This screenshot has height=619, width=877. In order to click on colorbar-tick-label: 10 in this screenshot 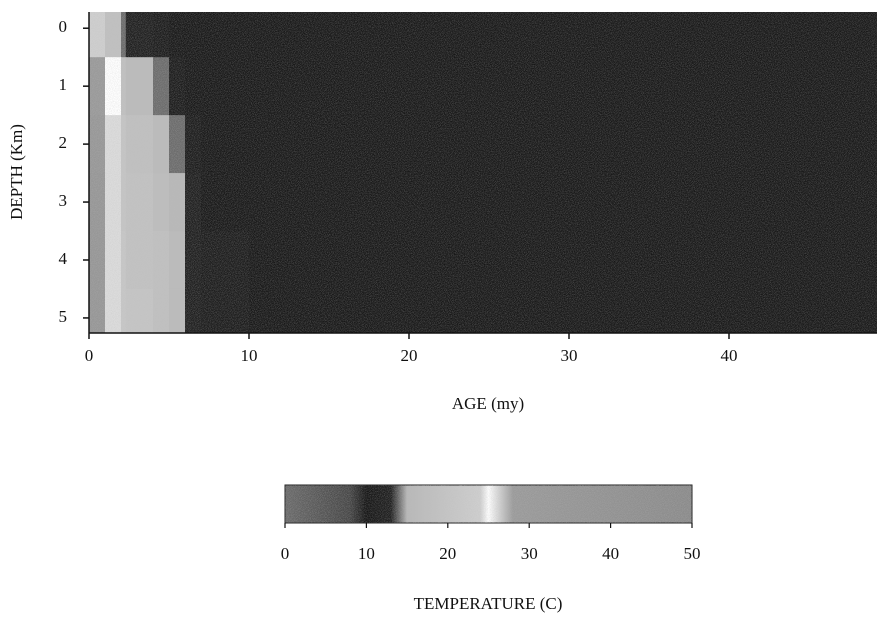, I will do `click(366, 553)`.